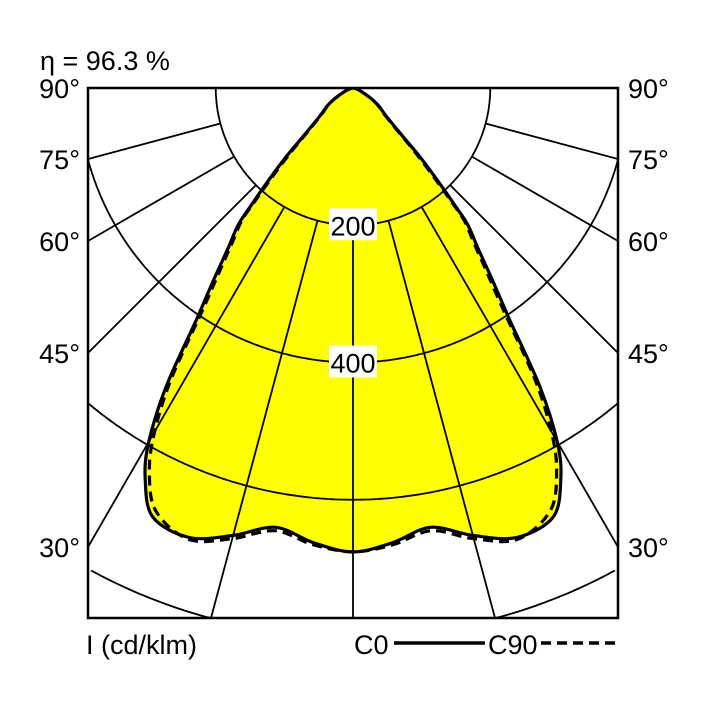  I want to click on radial-tick-label-200: 200, so click(352, 226).